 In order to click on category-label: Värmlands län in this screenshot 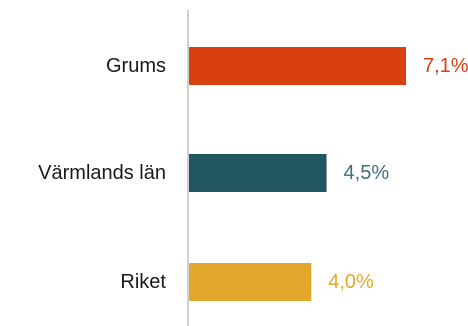, I will do `click(102, 173)`.